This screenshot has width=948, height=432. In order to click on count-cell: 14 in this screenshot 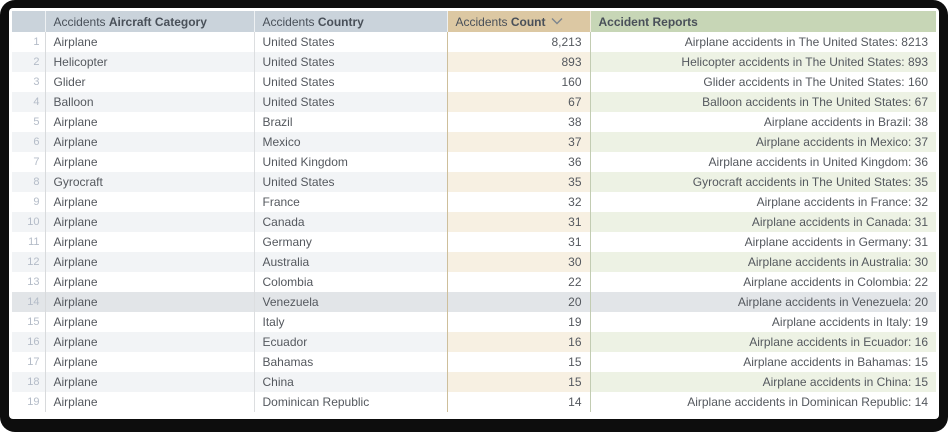, I will do `click(519, 402)`.